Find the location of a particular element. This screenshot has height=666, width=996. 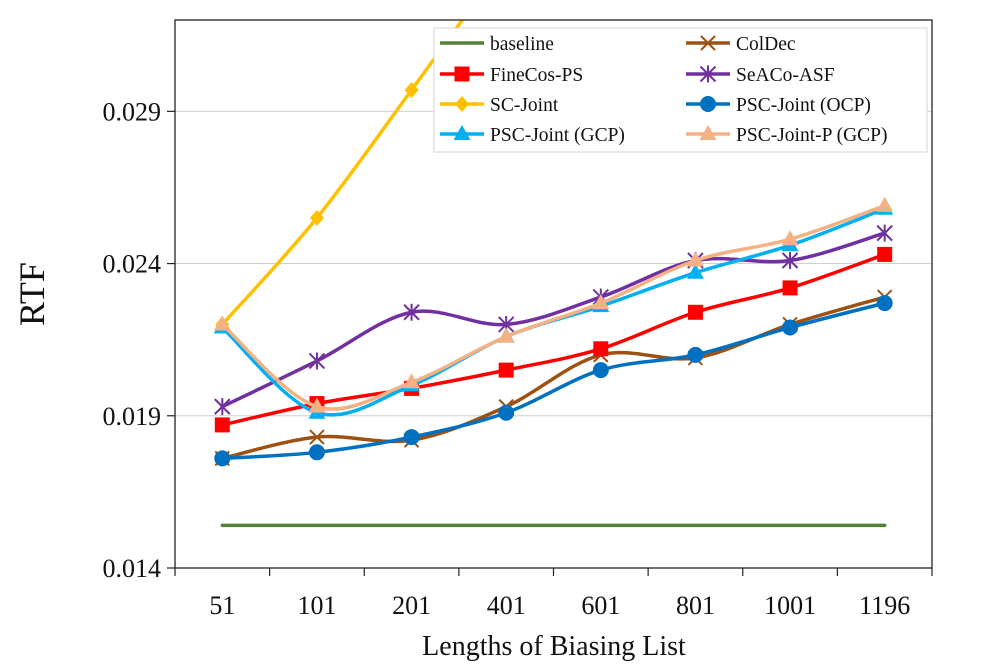

series-line is located at coordinates (342, 173).